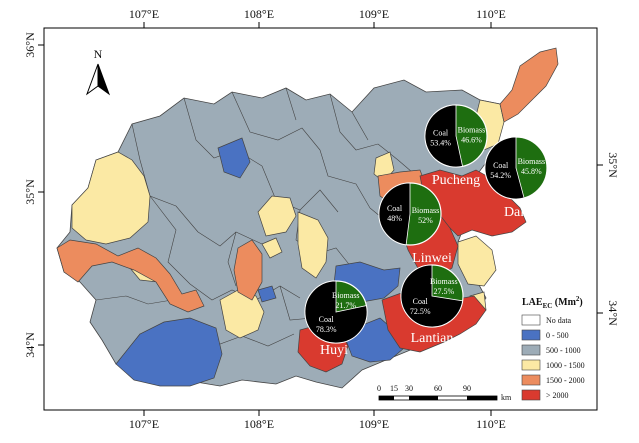 Image resolution: width=639 pixels, height=443 pixels. What do you see at coordinates (374, 424) in the screenshot?
I see `bottom-lon-label: 109°E` at bounding box center [374, 424].